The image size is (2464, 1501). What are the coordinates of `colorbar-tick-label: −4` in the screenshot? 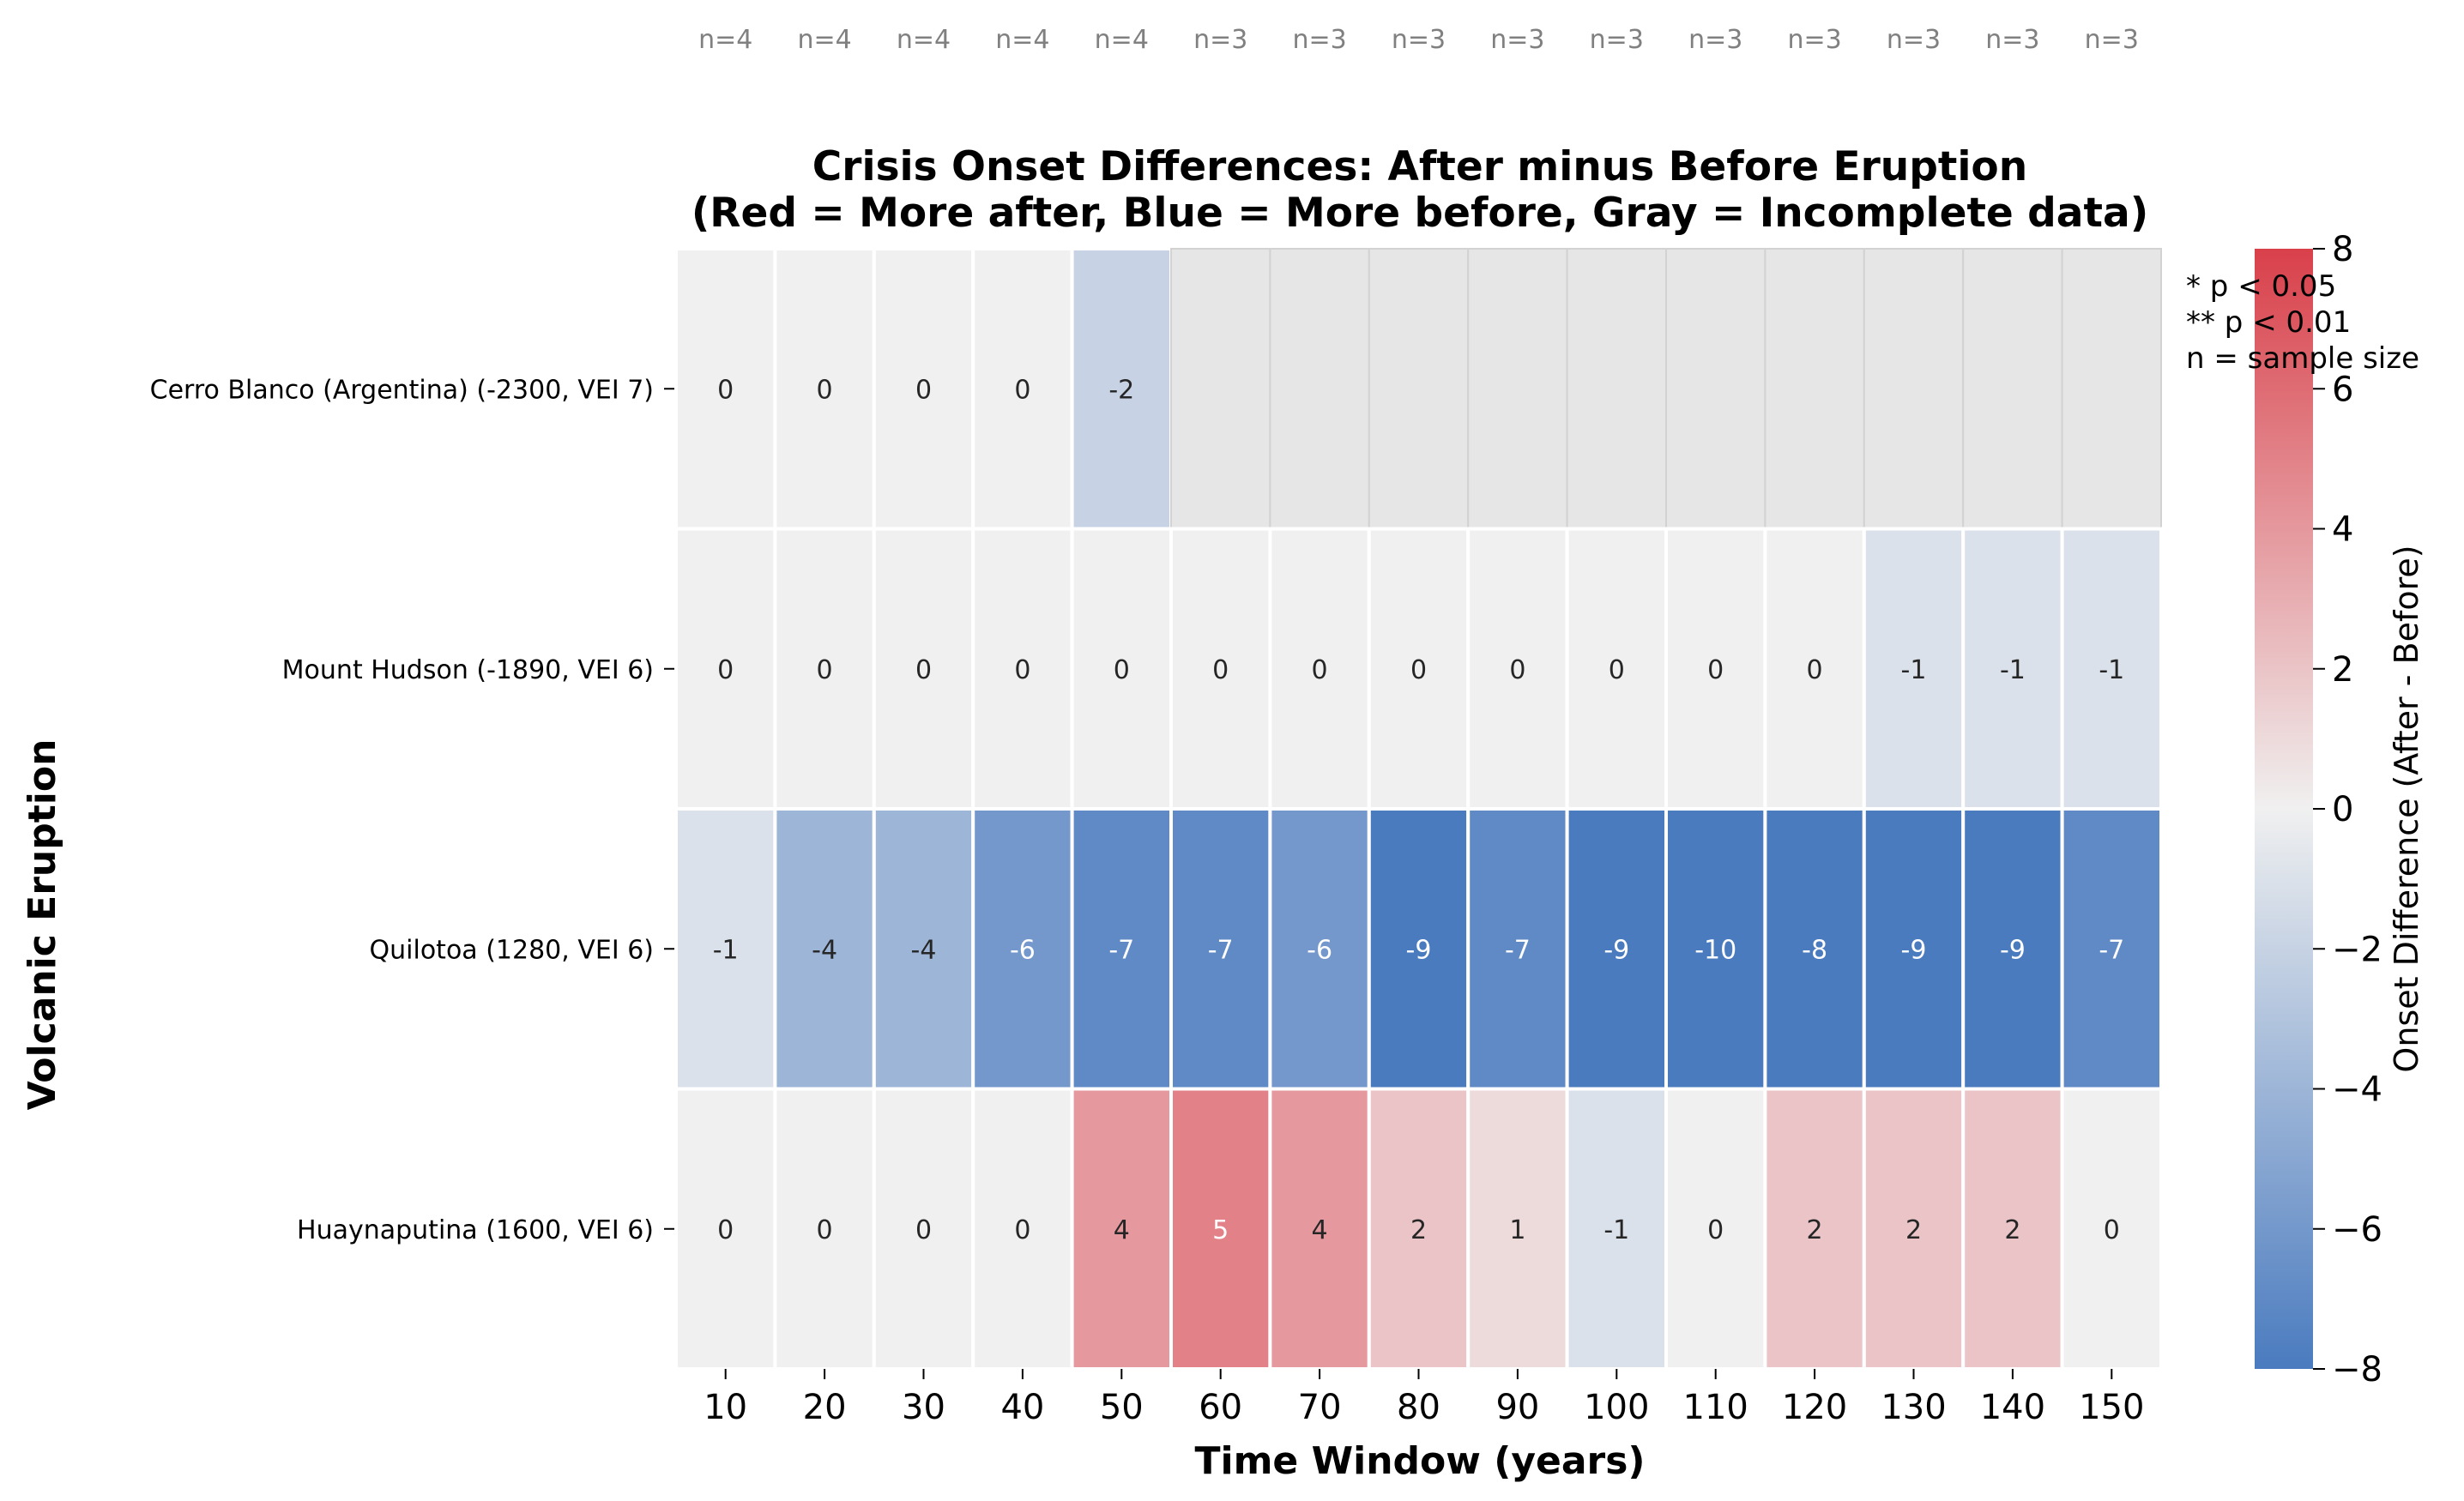 It's located at (2357, 1090).